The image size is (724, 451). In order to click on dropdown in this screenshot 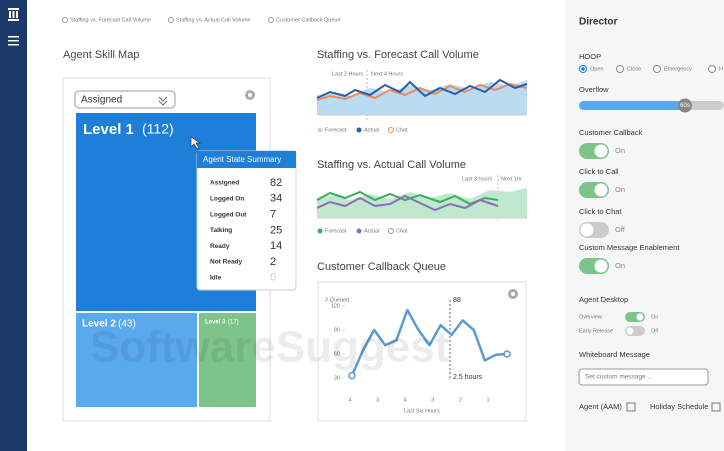, I will do `click(125, 99)`.